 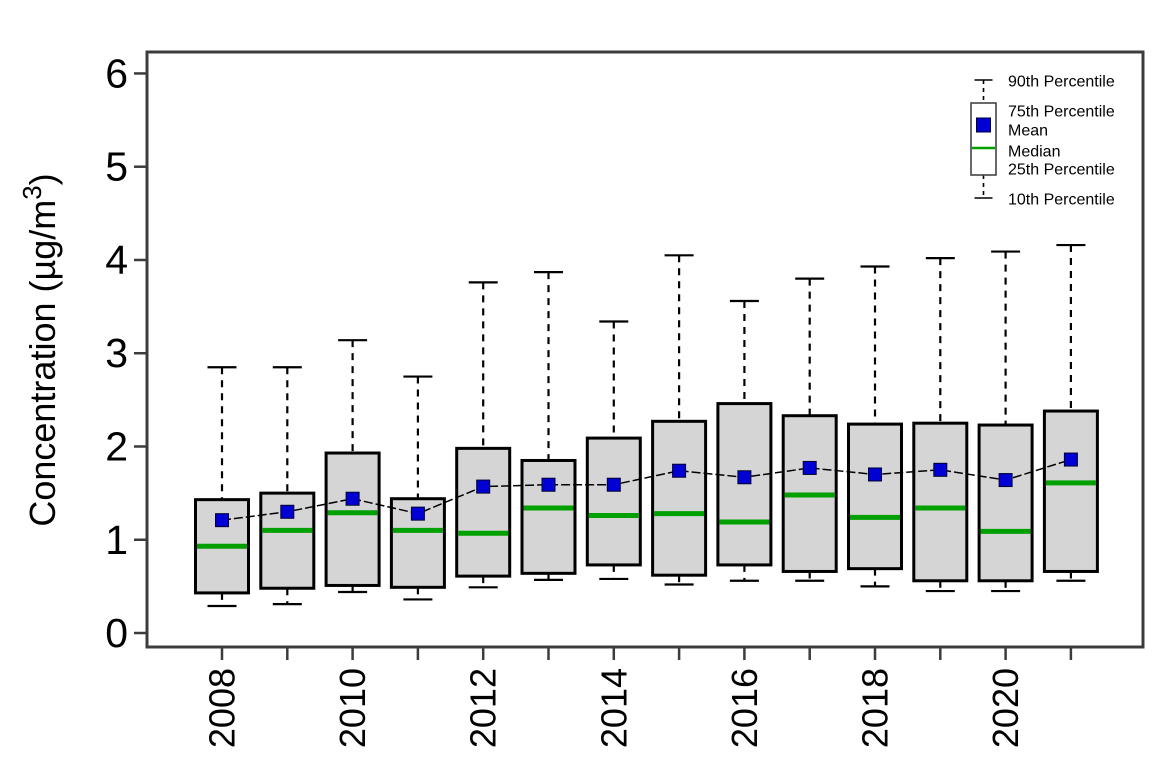 I want to click on mean-marker-2021, so click(x=1070, y=459).